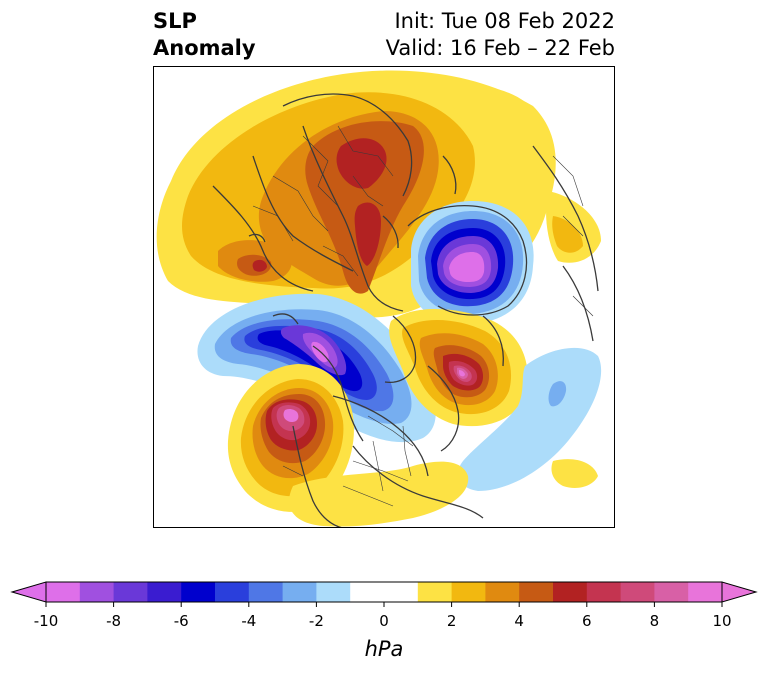 The image size is (768, 673). What do you see at coordinates (472, 263) in the screenshot?
I see `negative-anomaly-siberia` at bounding box center [472, 263].